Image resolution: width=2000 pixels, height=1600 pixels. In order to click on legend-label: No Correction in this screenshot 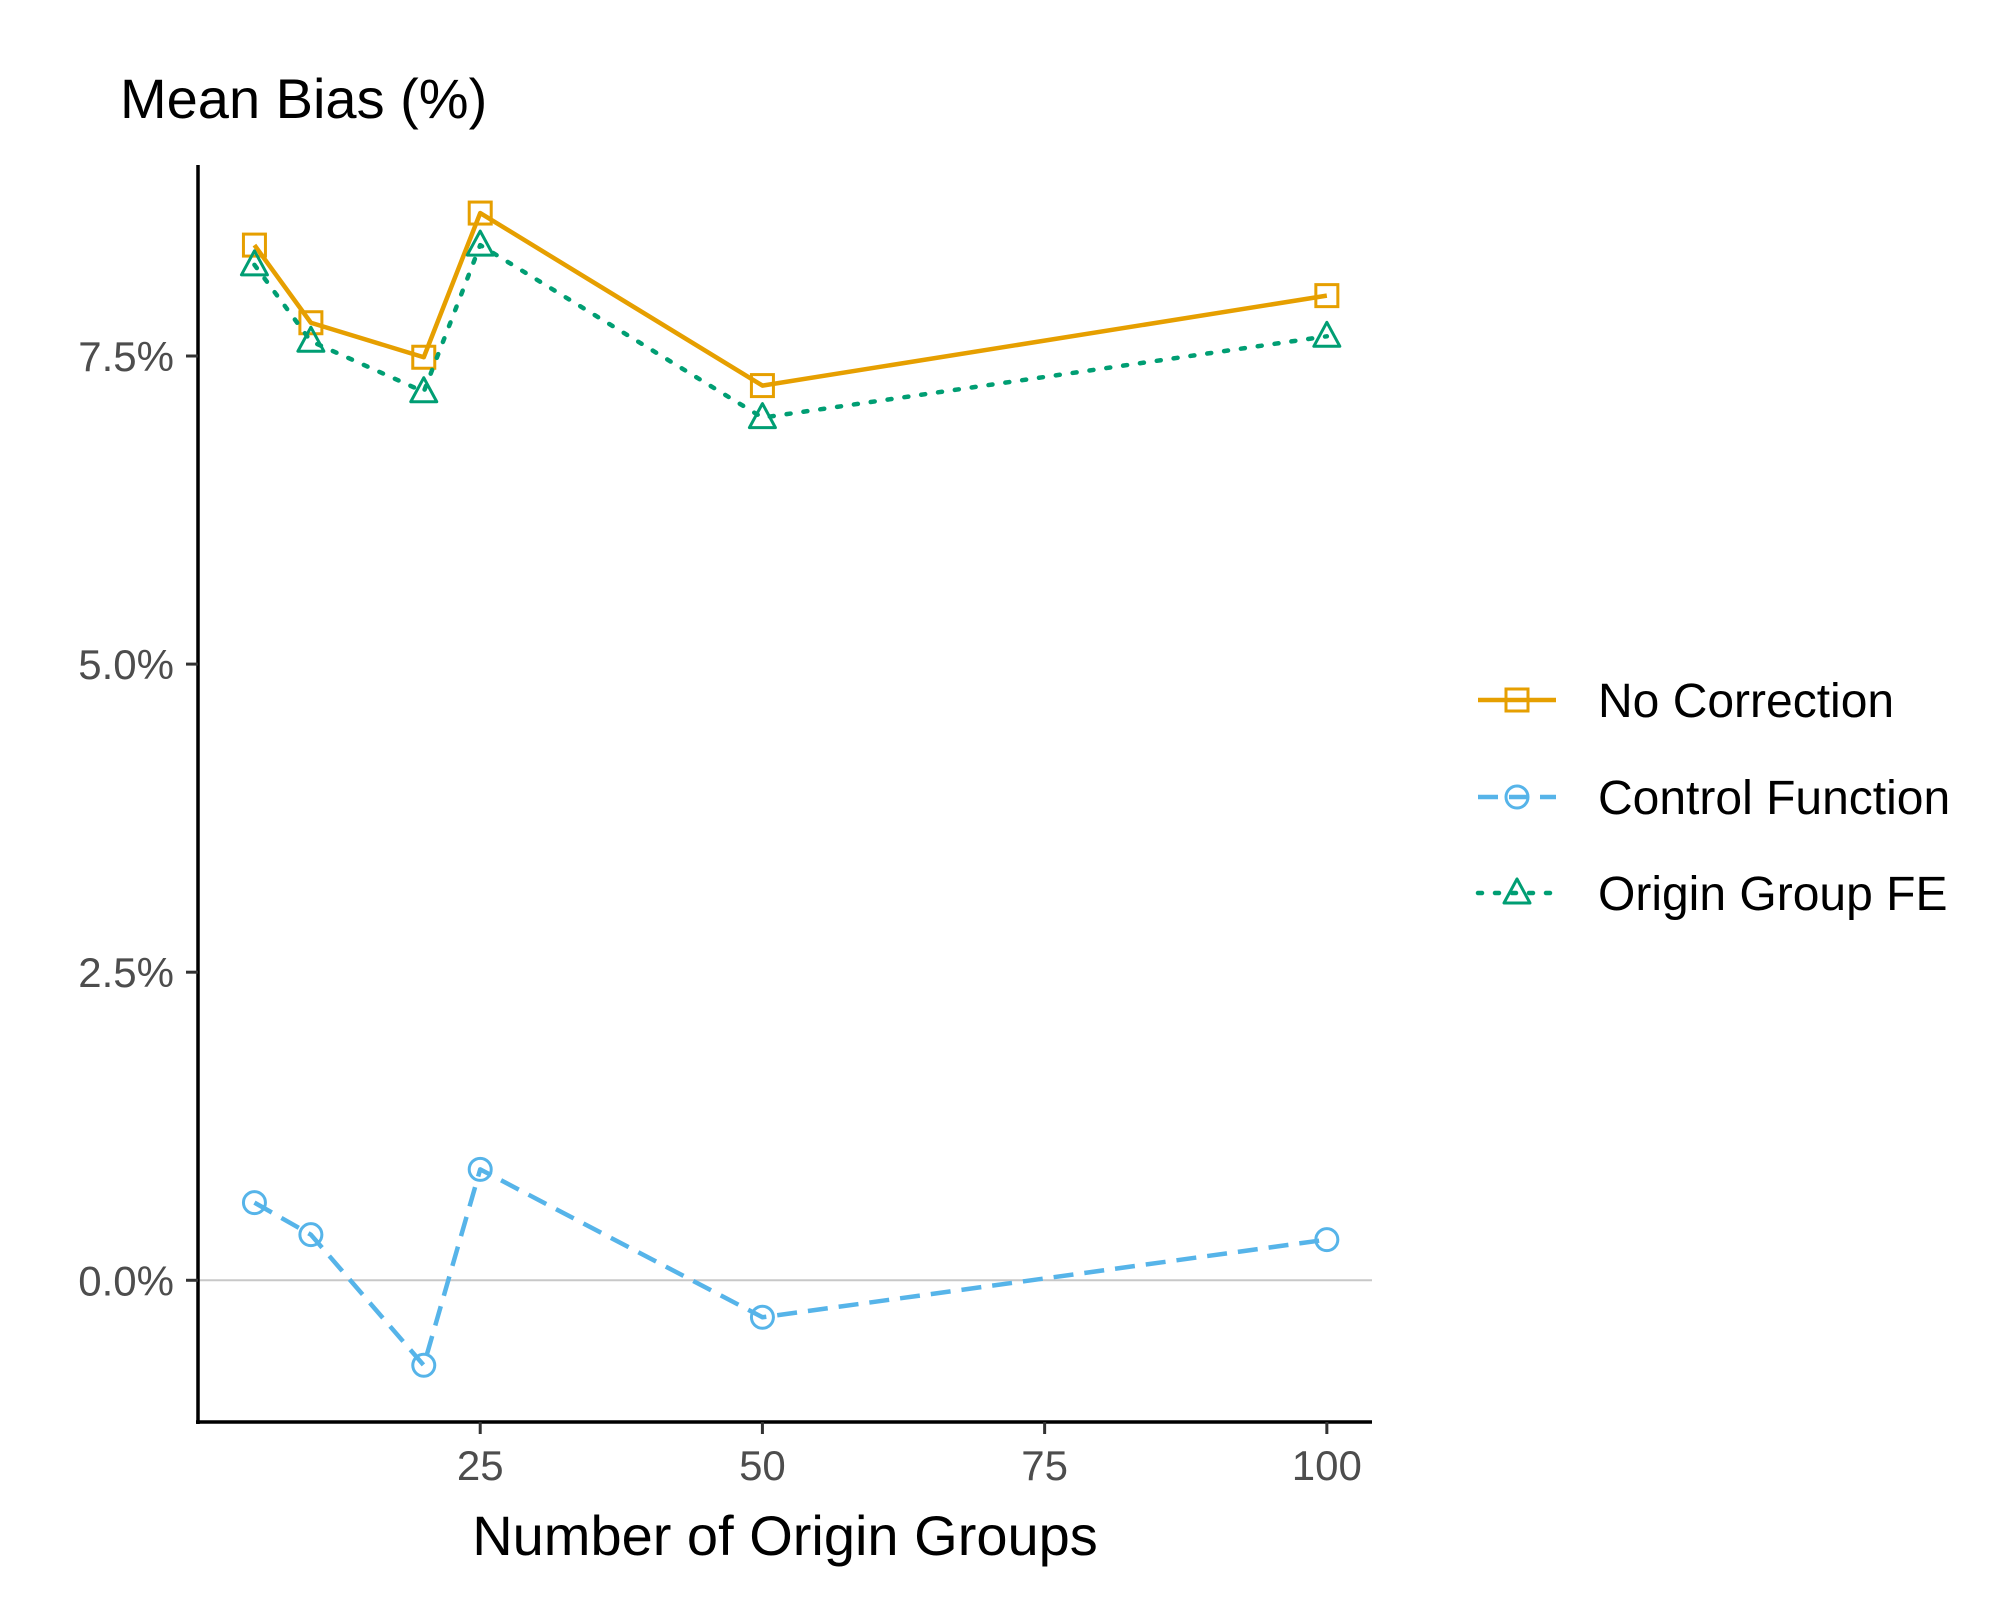, I will do `click(1746, 701)`.